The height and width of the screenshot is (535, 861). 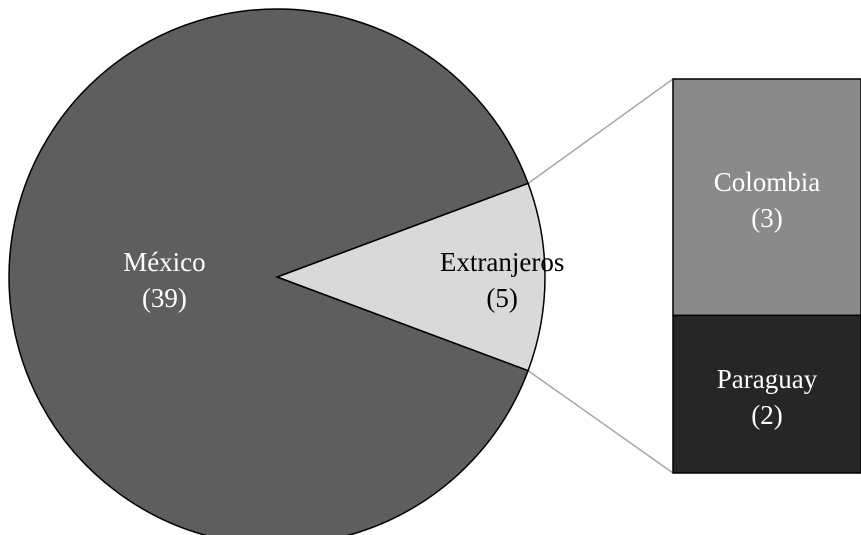 I want to click on pie-slice-extranjeros, so click(x=410, y=277).